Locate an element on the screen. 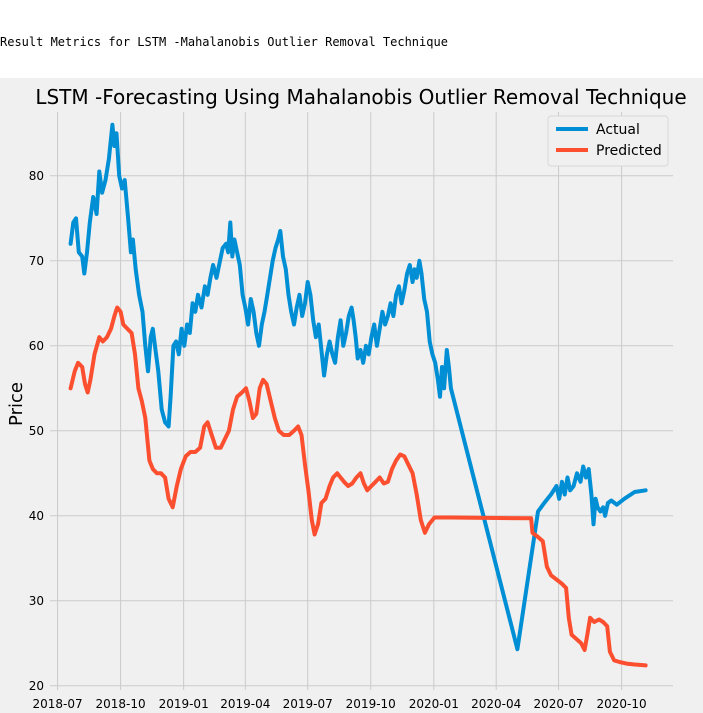 The height and width of the screenshot is (713, 703). x-tick-label: 2018-07 is located at coordinates (57, 704).